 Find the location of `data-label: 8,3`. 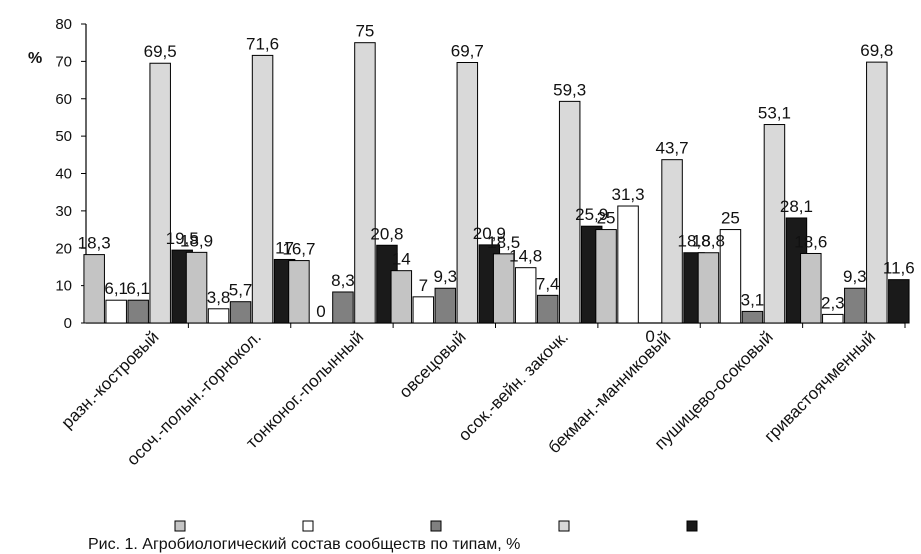

data-label: 8,3 is located at coordinates (343, 280).